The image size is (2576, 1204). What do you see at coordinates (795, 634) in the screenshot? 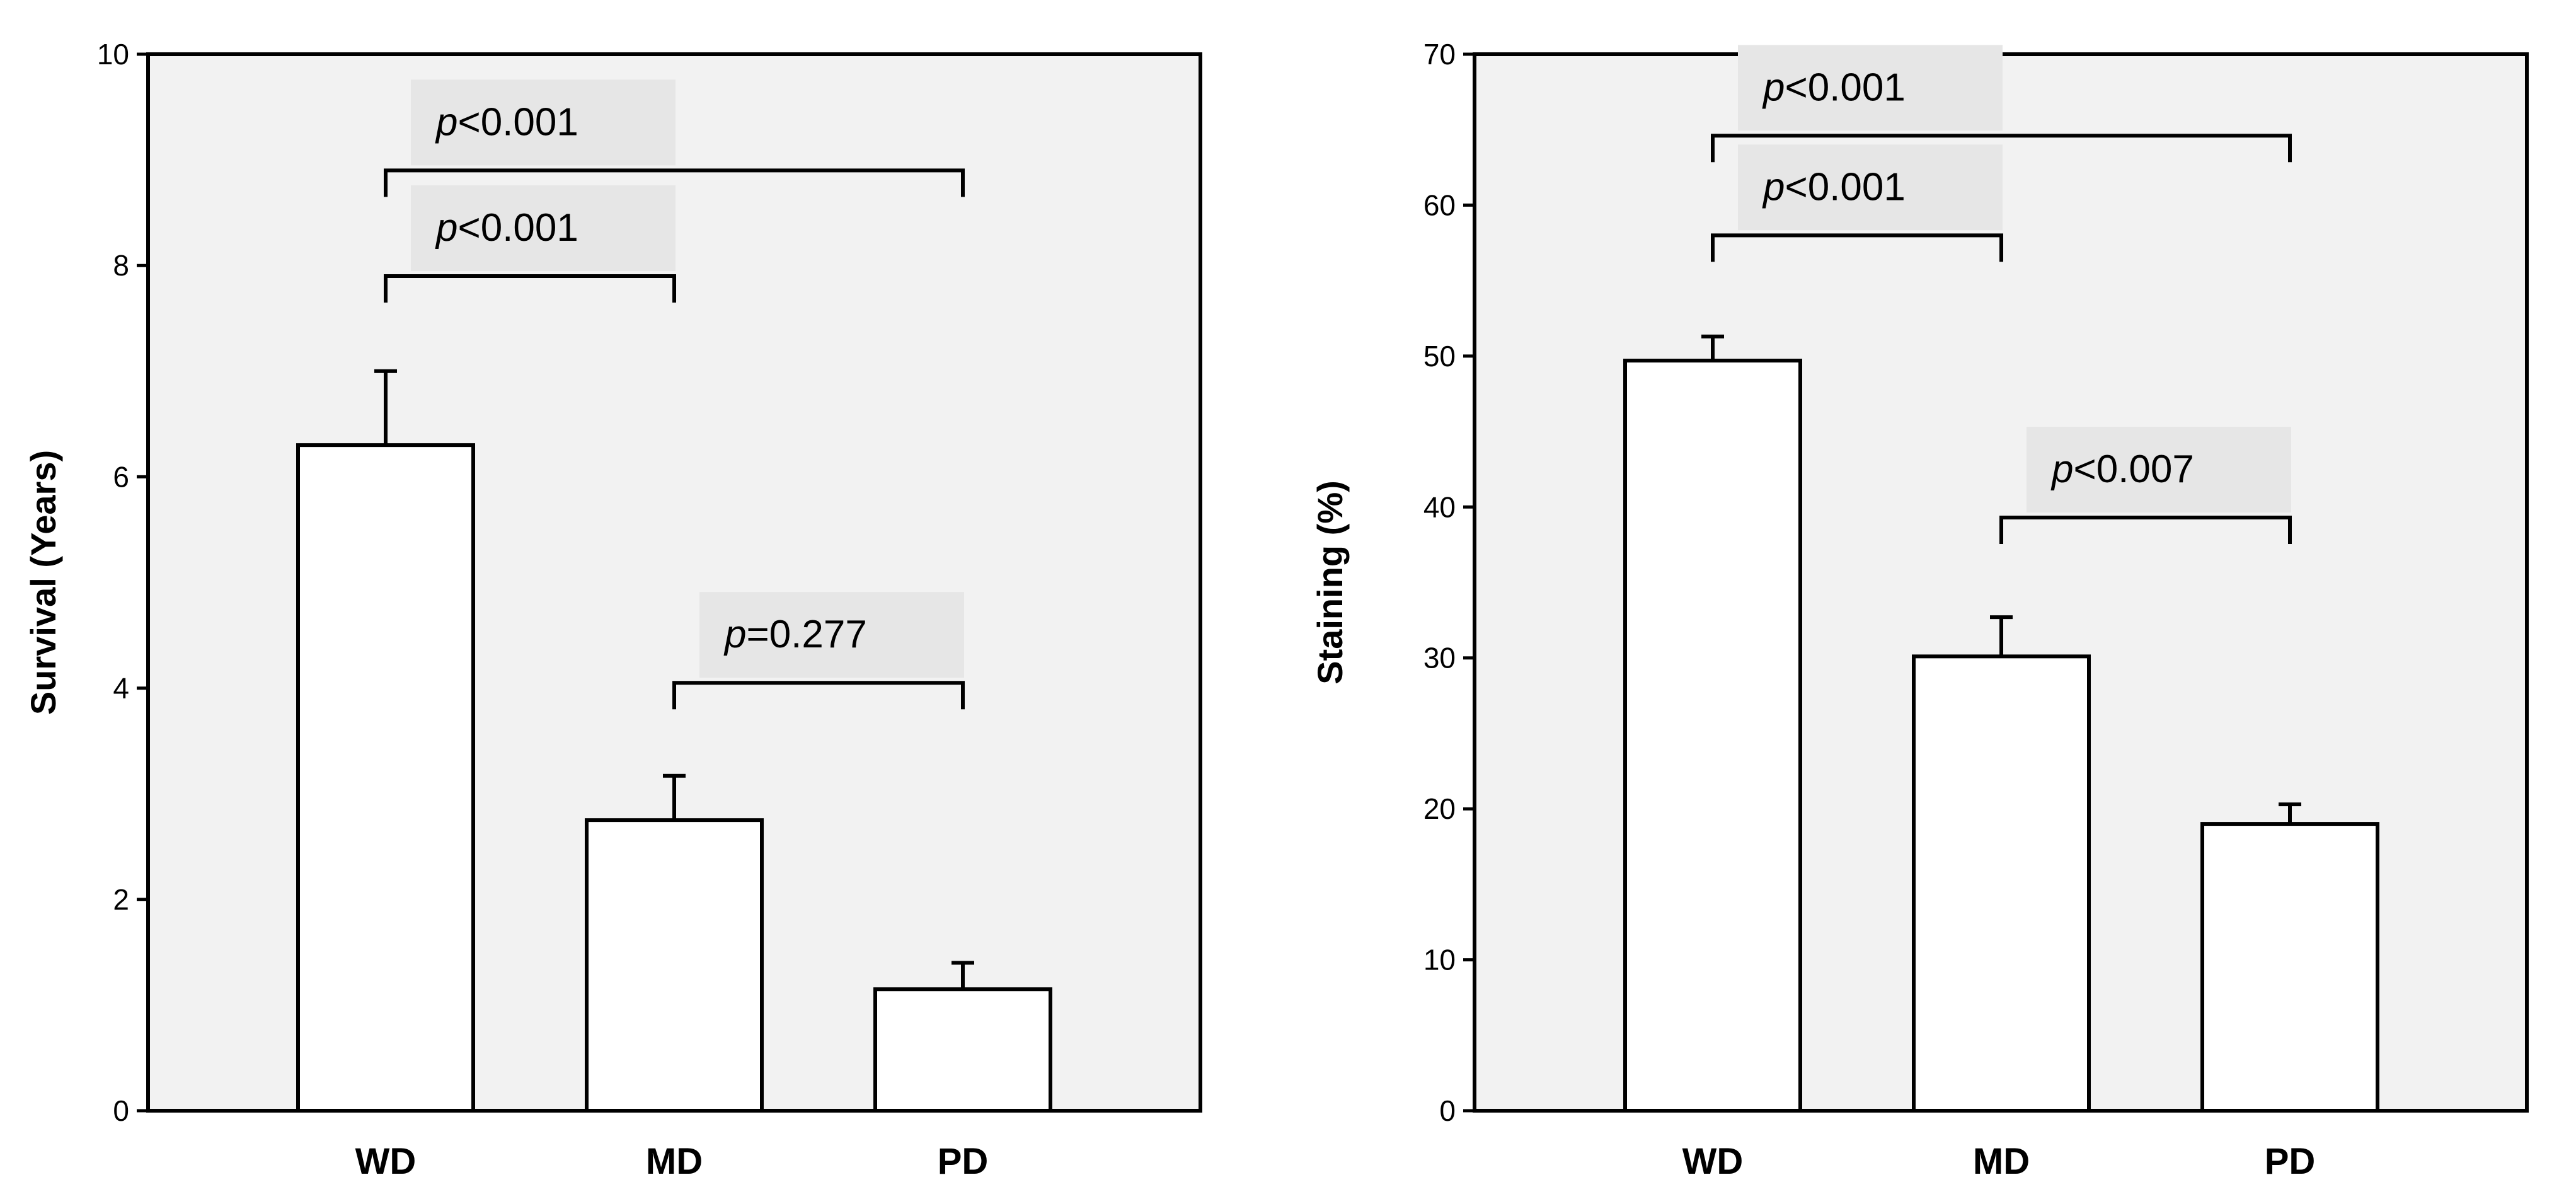
I see `survival-p-value-label: p=0.277` at bounding box center [795, 634].